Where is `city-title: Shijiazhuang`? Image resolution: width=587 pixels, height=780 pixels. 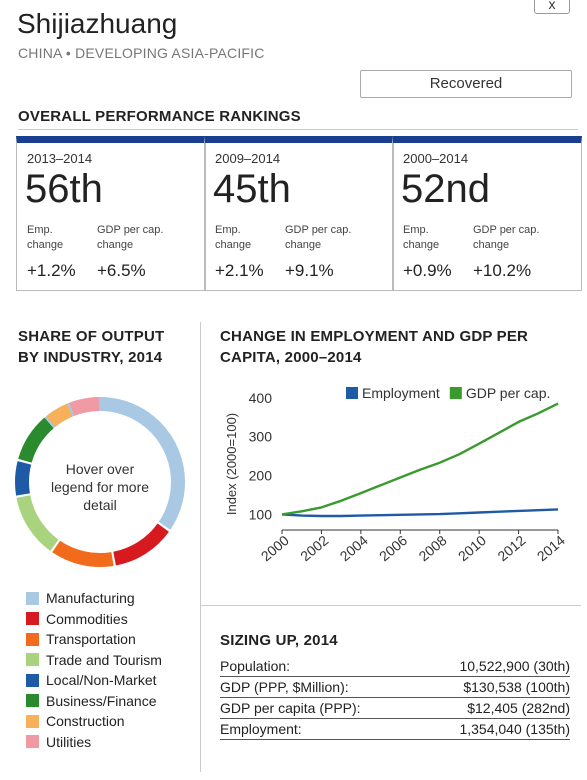
city-title: Shijiazhuang is located at coordinates (97, 23).